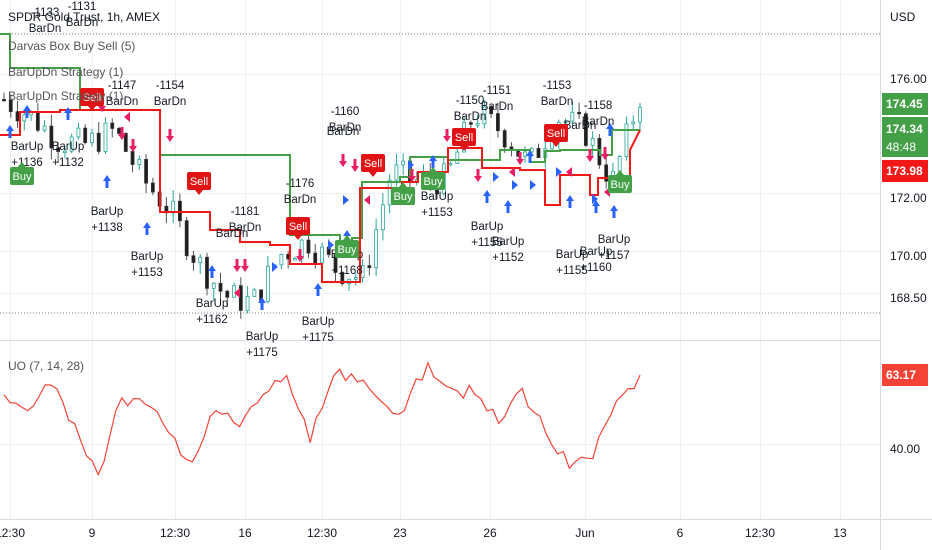  What do you see at coordinates (507, 258) in the screenshot?
I see `barup-id: +1152` at bounding box center [507, 258].